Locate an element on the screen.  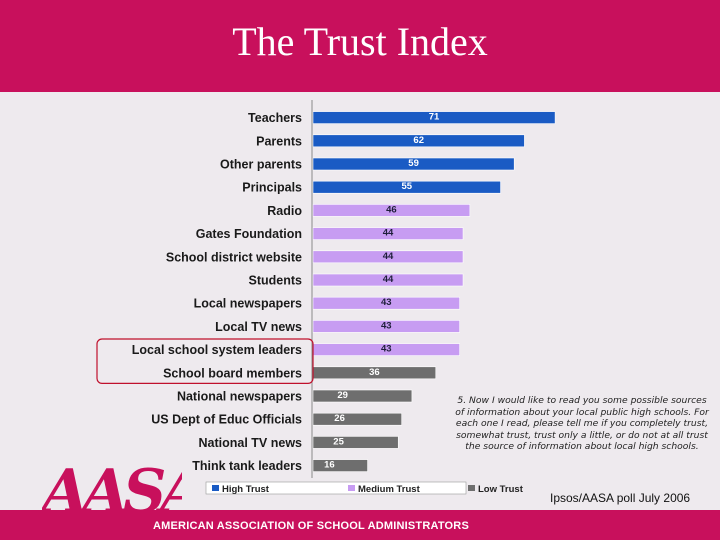
category-label: Local school system leaders is located at coordinates (217, 350).